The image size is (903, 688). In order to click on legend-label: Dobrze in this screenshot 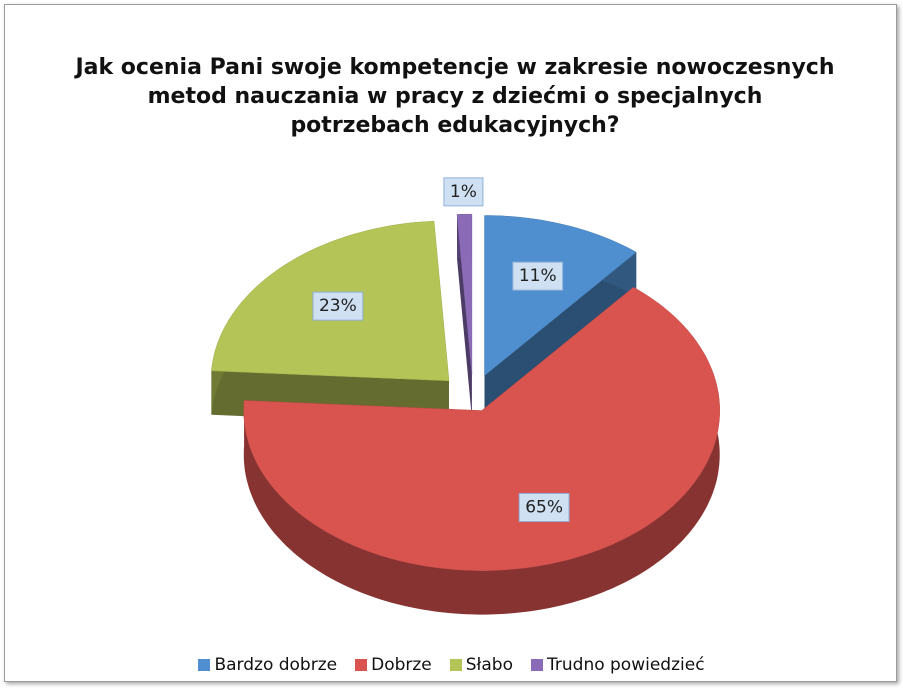, I will do `click(401, 665)`.